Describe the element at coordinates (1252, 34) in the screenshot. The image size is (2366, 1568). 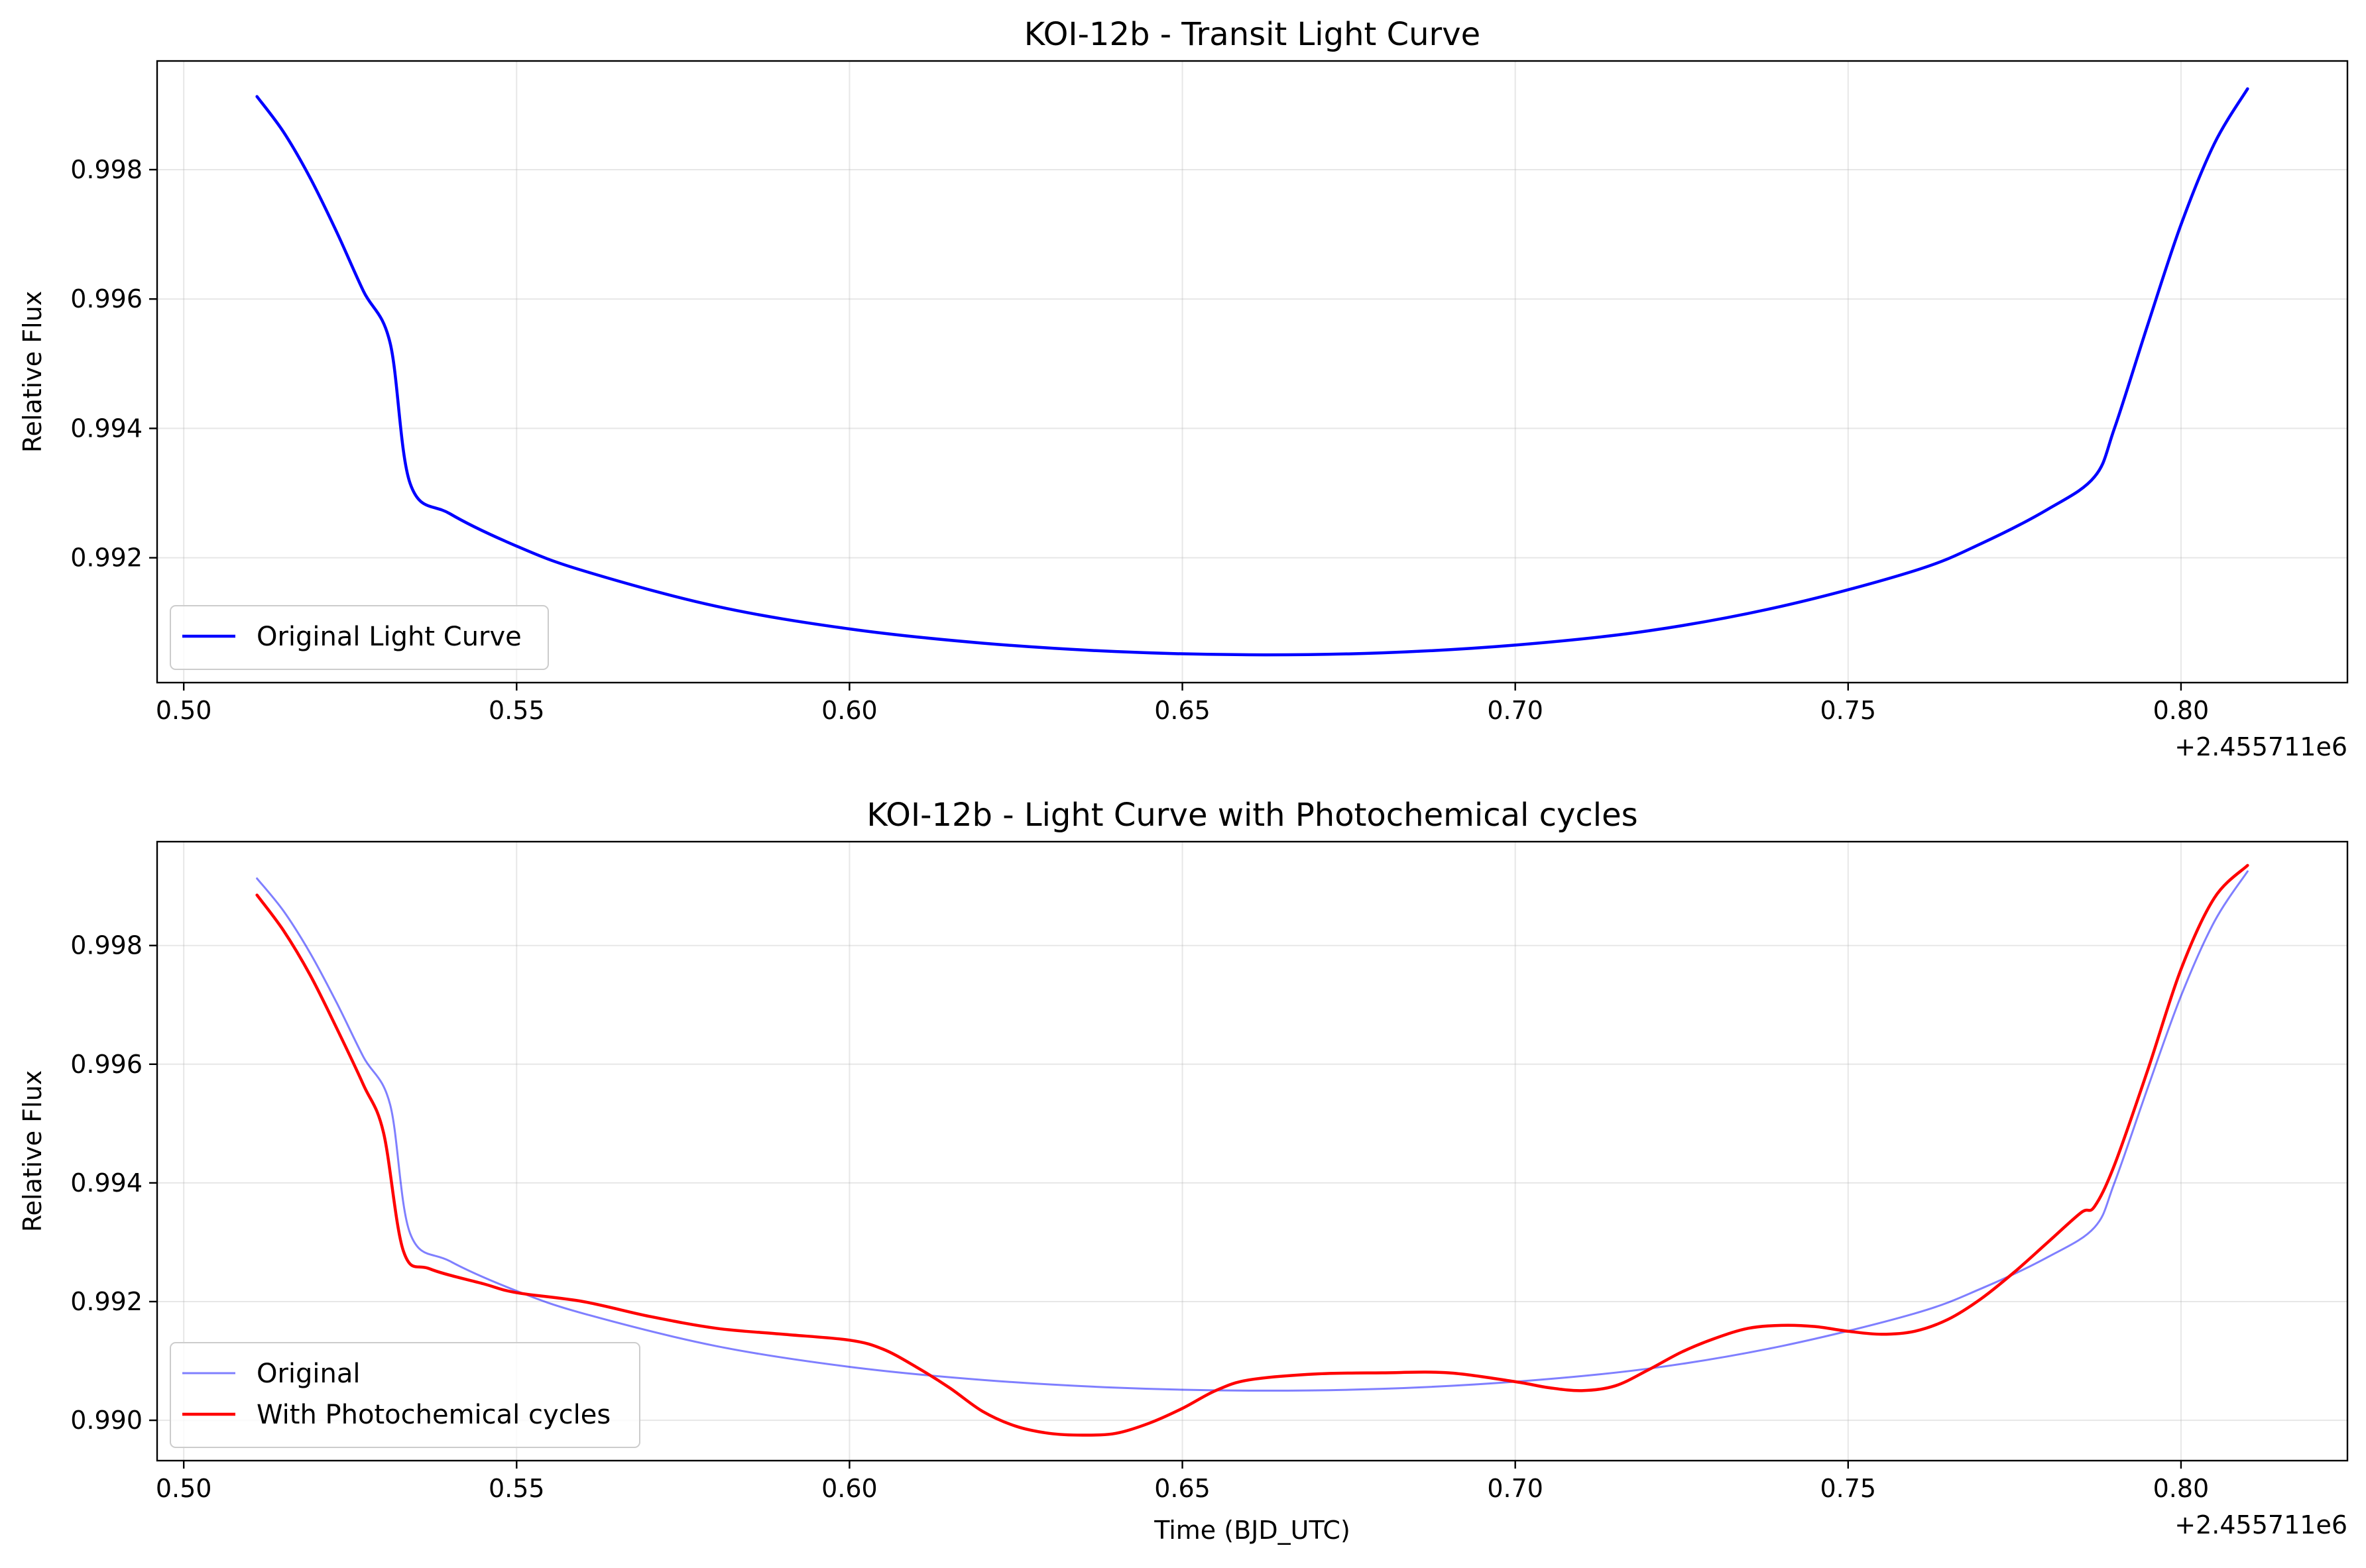
I see `chart-title: KOI-12b - Transit Light Curve` at that location.